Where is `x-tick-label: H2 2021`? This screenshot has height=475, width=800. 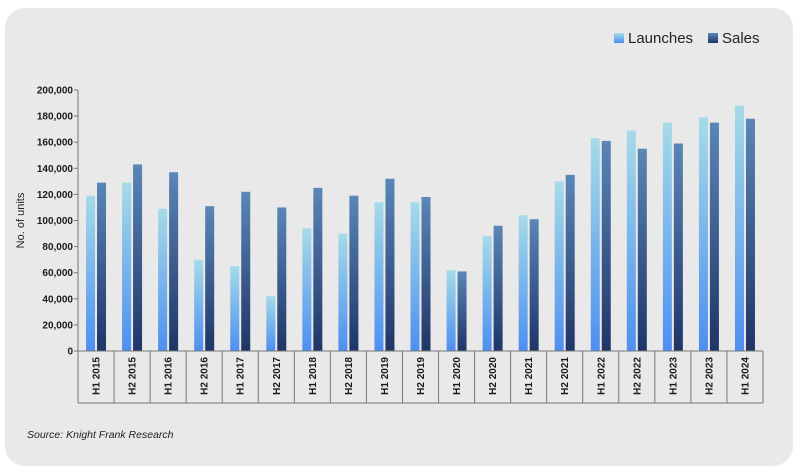 x-tick-label: H2 2021 is located at coordinates (565, 376).